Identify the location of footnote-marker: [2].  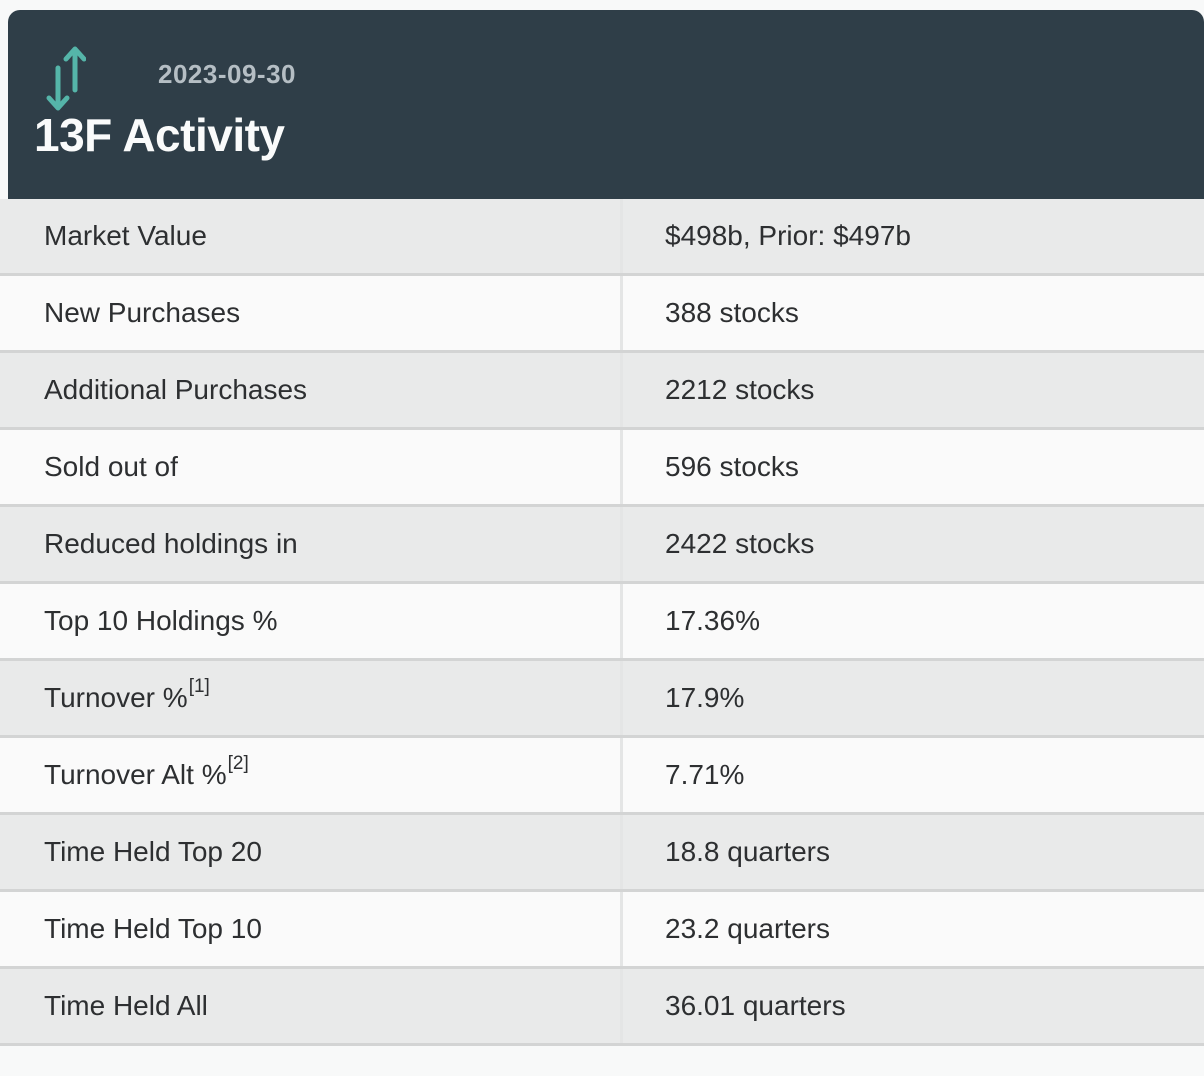
(238, 763).